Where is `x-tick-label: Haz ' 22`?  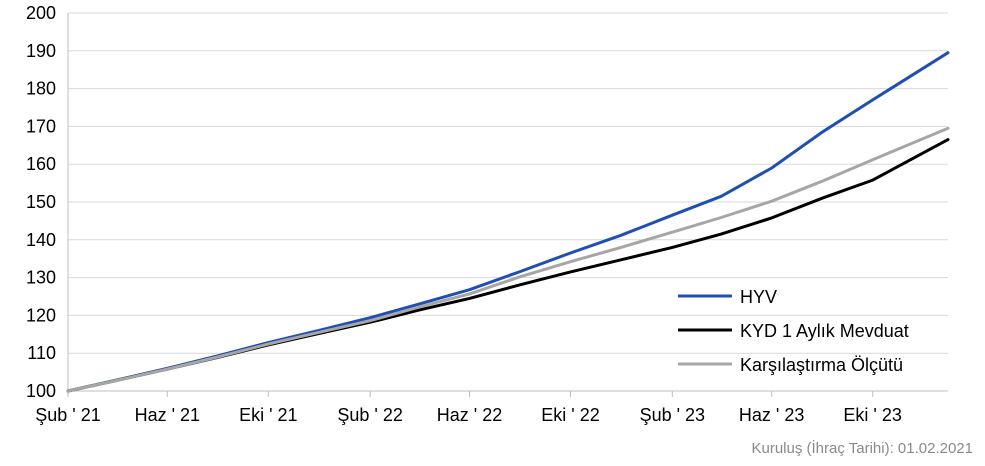 x-tick-label: Haz ' 22 is located at coordinates (469, 415).